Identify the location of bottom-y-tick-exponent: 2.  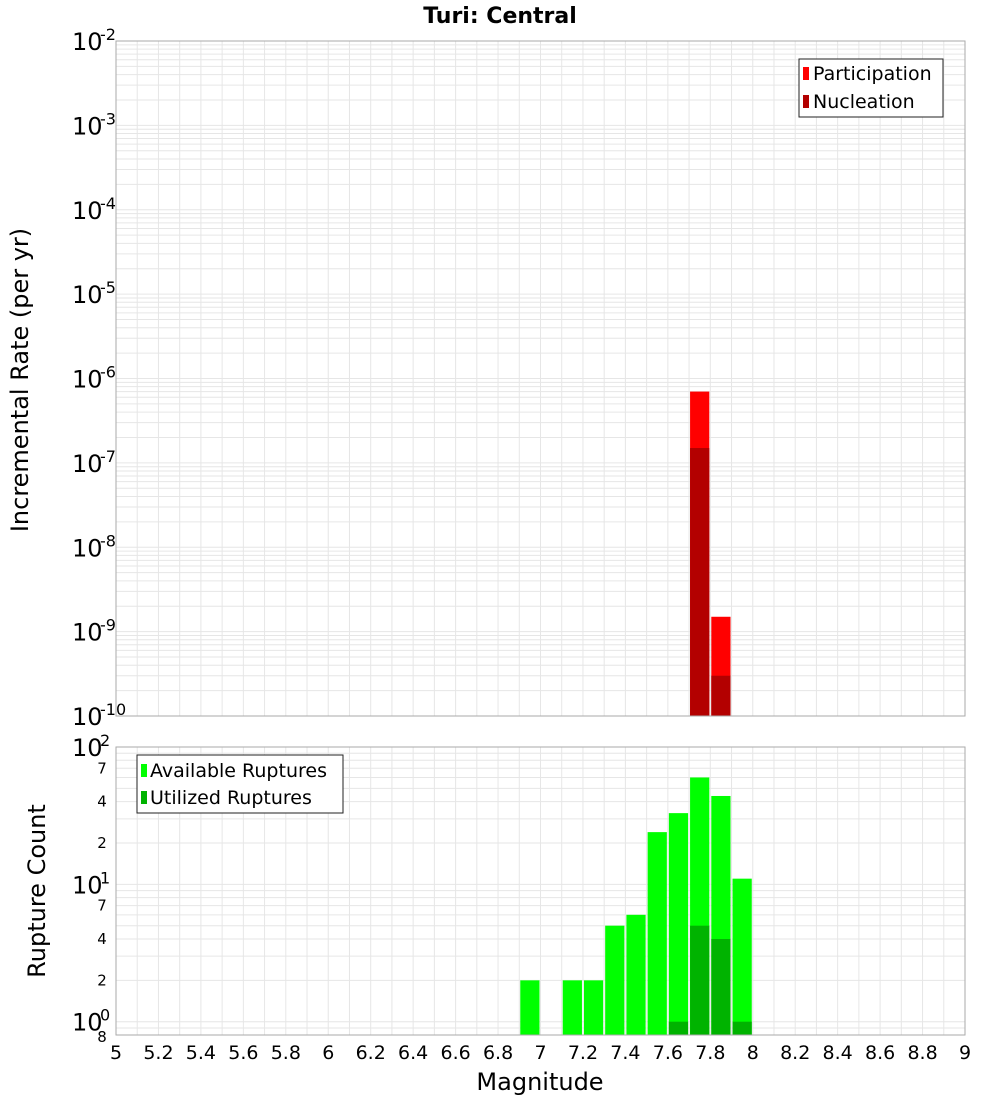
(105, 740).